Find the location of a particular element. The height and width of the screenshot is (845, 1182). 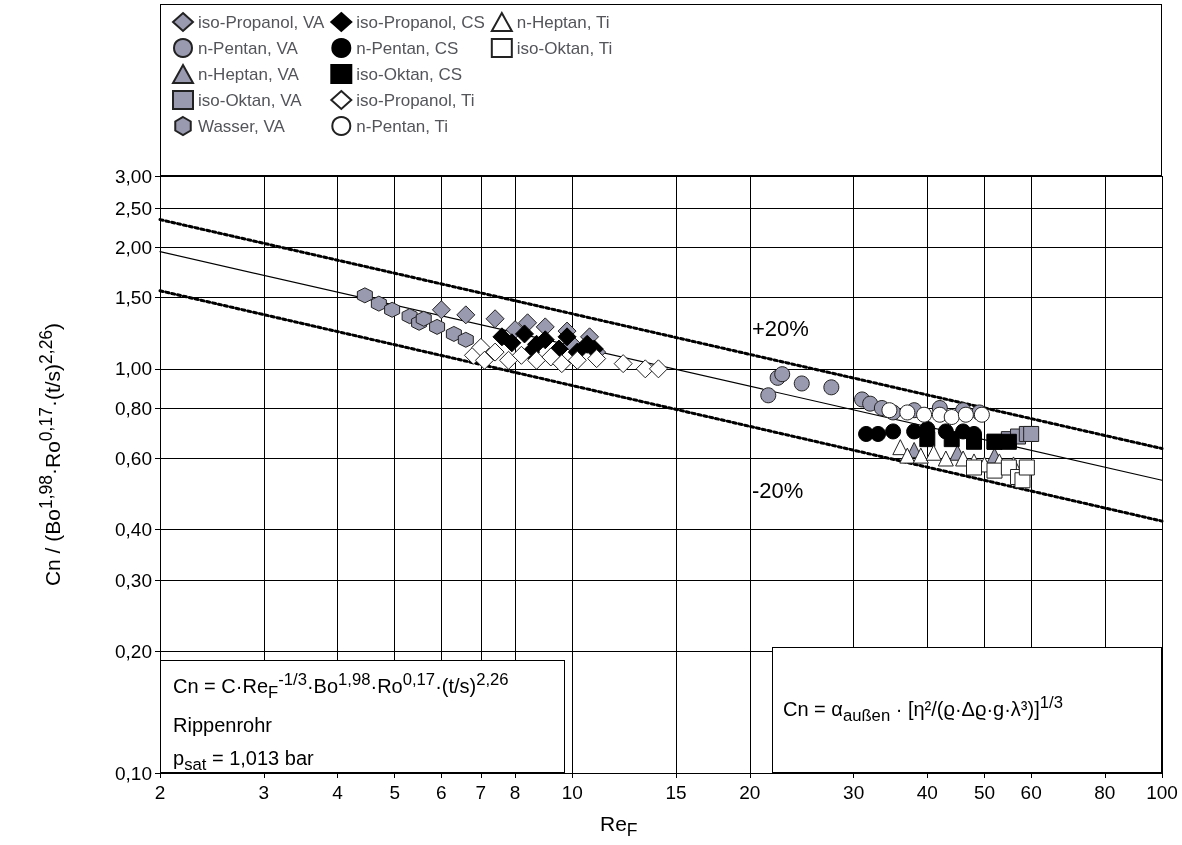

x-tick-label: 7 is located at coordinates (481, 792).